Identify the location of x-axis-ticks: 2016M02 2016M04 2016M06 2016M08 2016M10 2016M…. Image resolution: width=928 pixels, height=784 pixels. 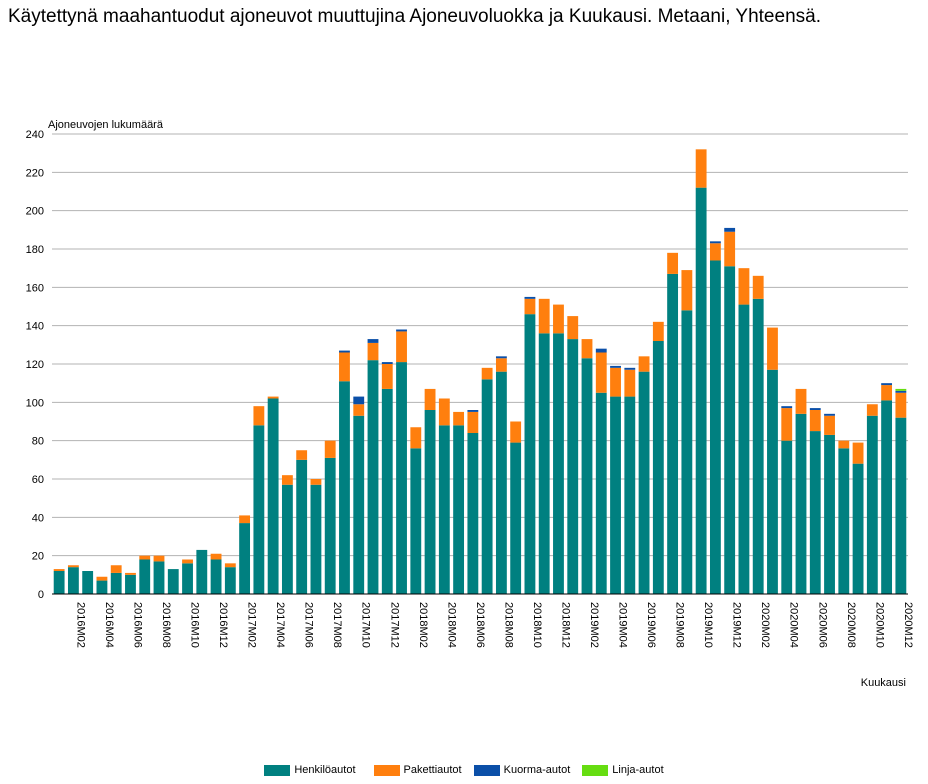
(493, 625).